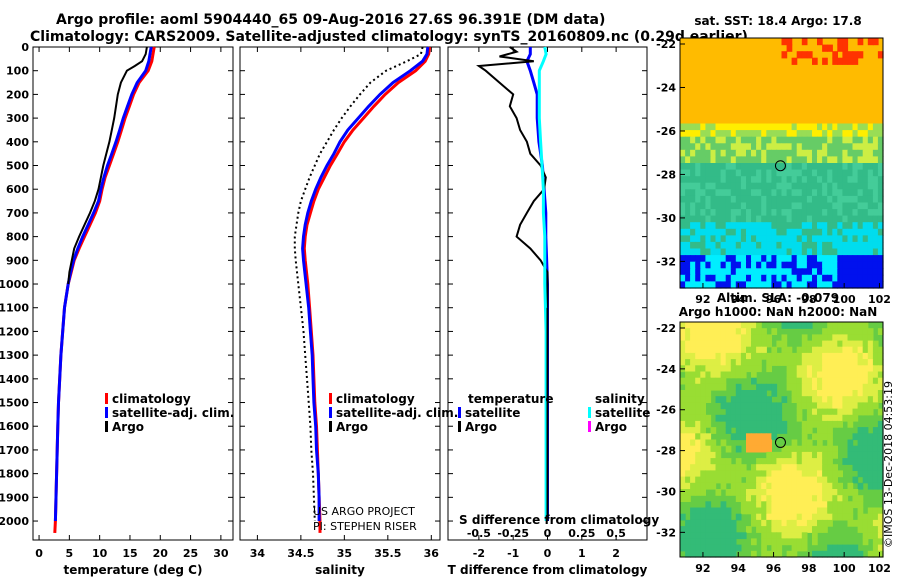 This screenshot has width=900, height=580. Describe the element at coordinates (513, 533) in the screenshot. I see `top-axis-tick-label: -0.25` at that location.